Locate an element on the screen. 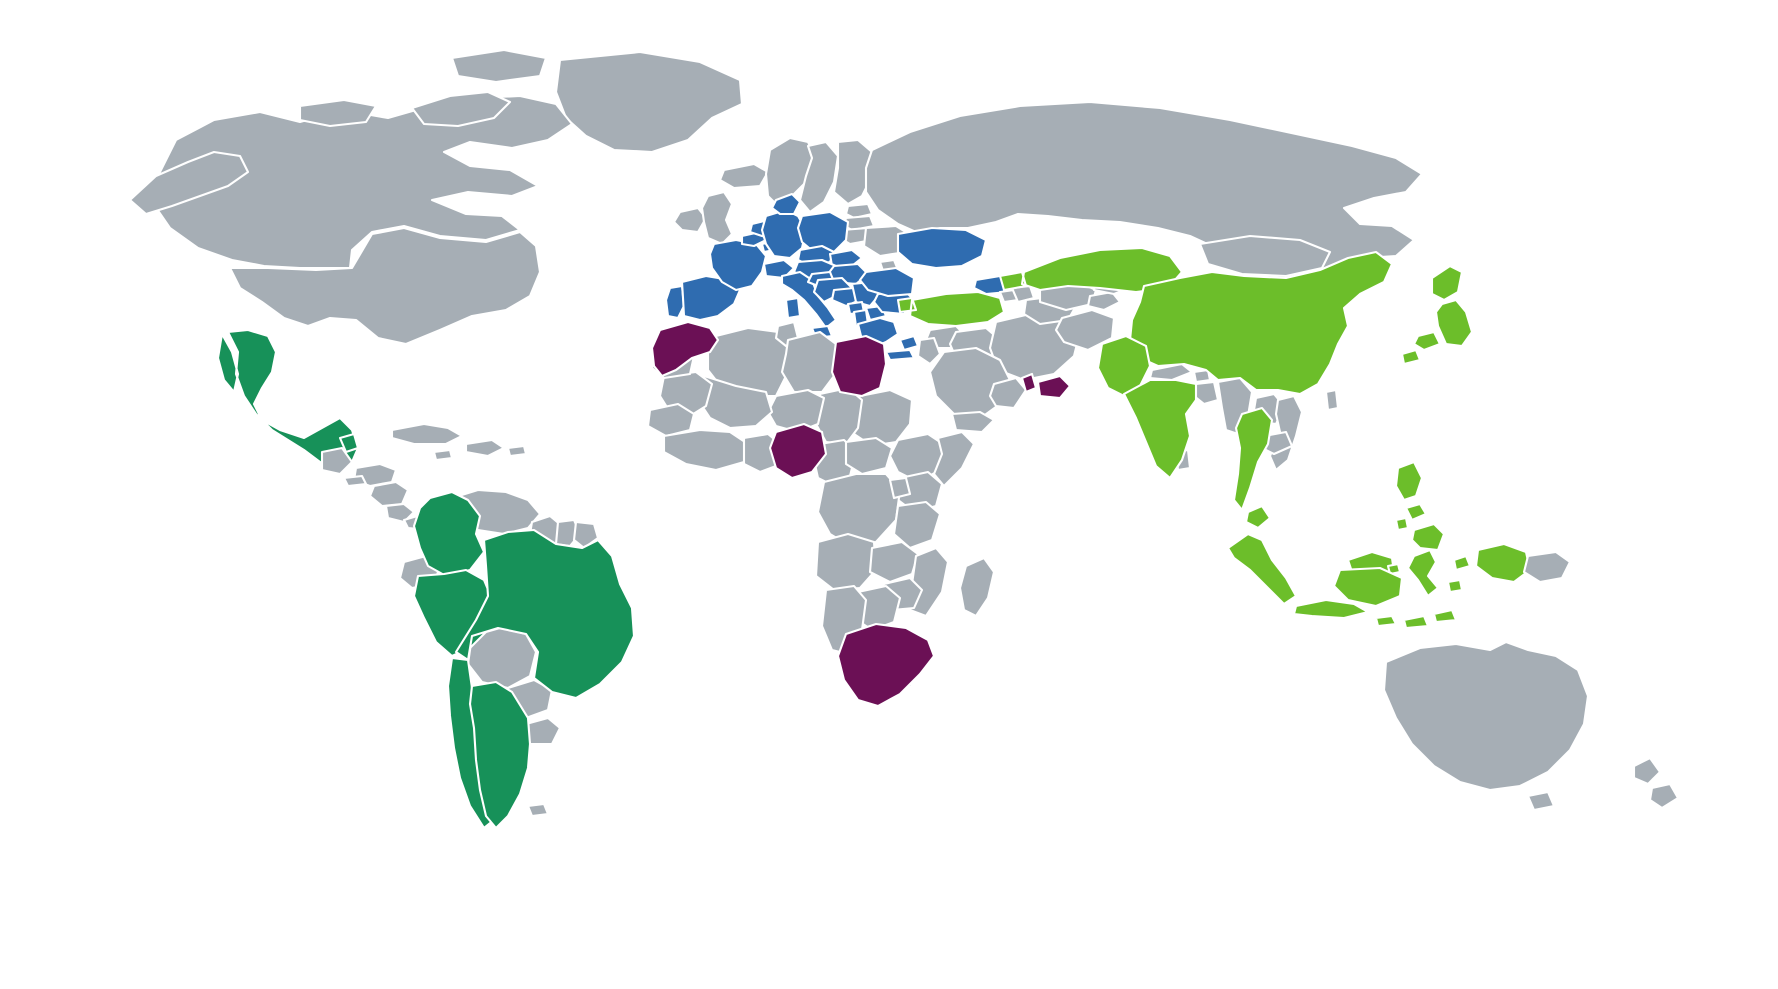 The width and height of the screenshot is (1778, 989). country-uae is located at coordinates (1054, 387).